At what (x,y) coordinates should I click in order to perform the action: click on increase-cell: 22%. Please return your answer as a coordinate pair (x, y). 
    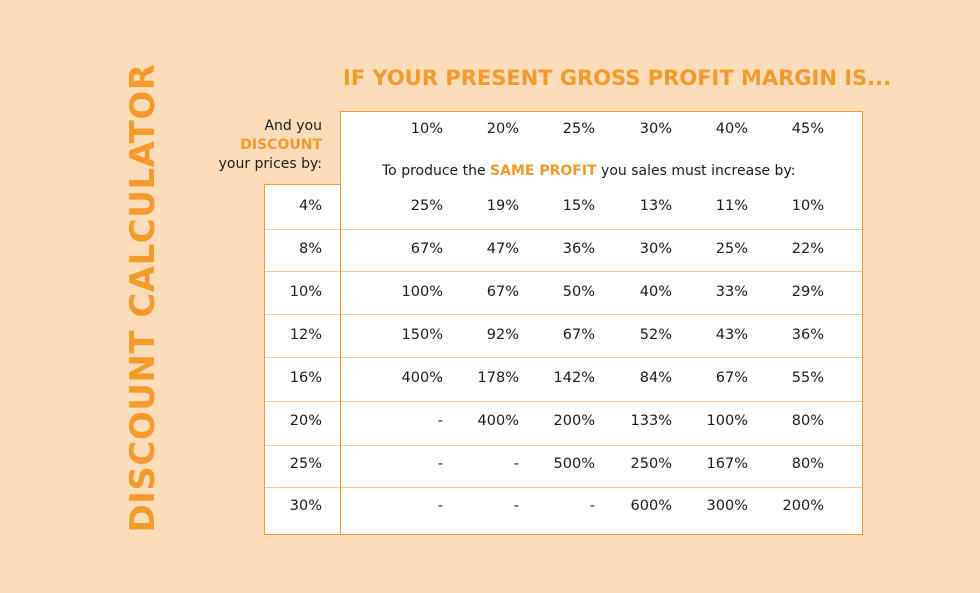
    Looking at the image, I should click on (807, 249).